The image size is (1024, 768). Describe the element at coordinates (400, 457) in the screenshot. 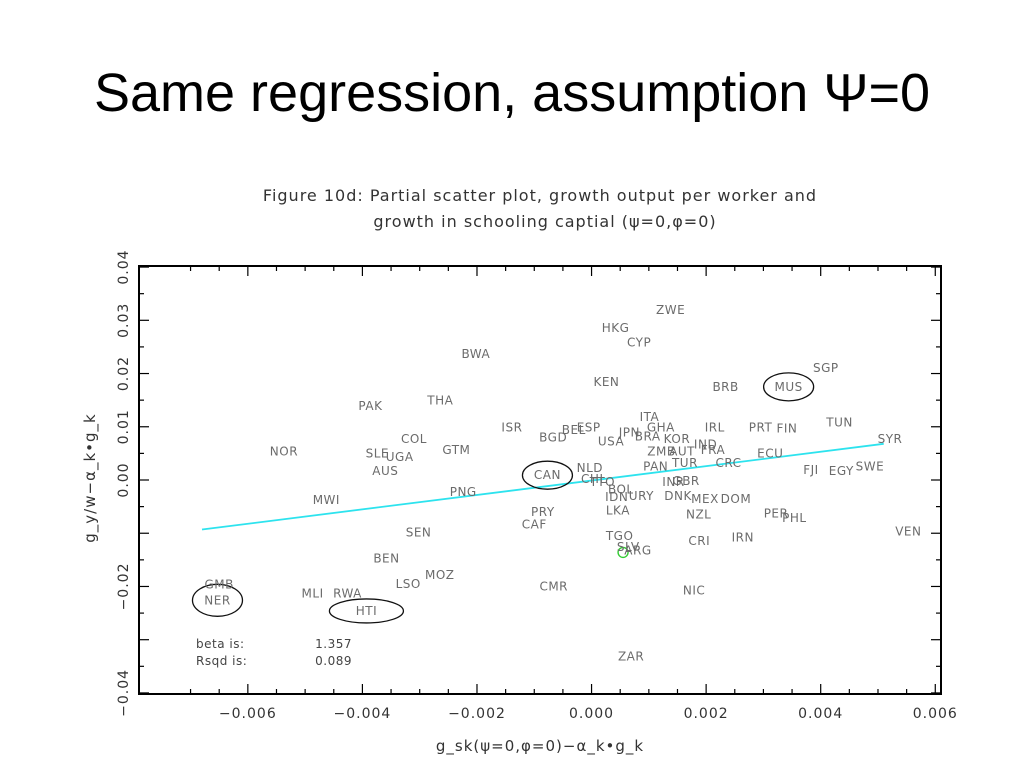

I see `point-uga: UGA` at that location.